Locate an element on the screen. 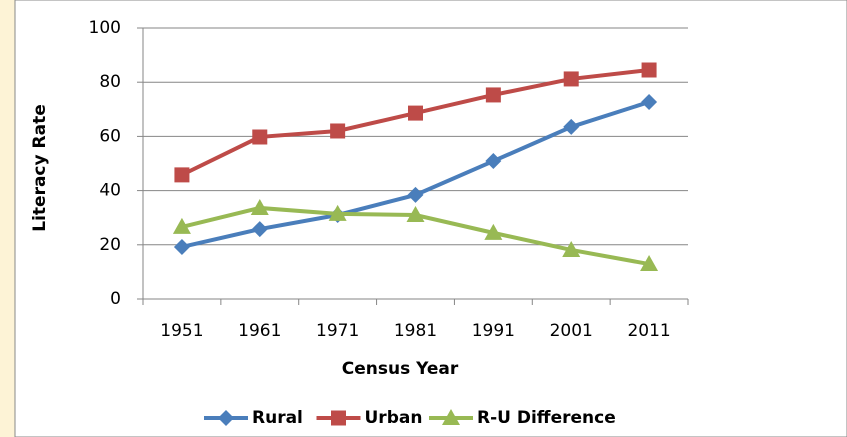  y-tick-label: 0 is located at coordinates (115, 299).